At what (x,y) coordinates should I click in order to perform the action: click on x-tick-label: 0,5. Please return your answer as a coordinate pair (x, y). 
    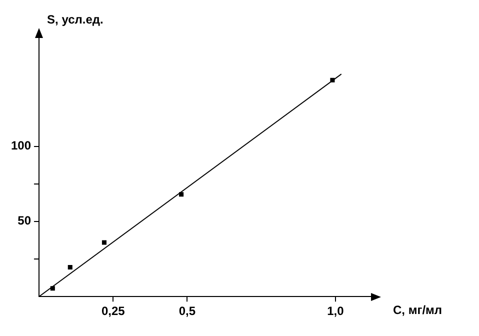
    Looking at the image, I should click on (187, 311).